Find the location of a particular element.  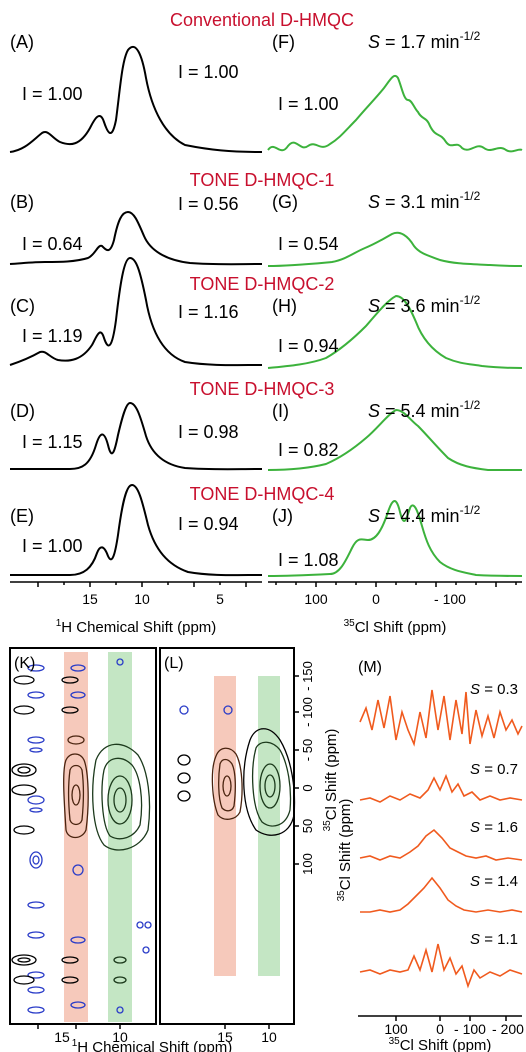

intensity-D-left: I = 1.15 is located at coordinates (52, 442).